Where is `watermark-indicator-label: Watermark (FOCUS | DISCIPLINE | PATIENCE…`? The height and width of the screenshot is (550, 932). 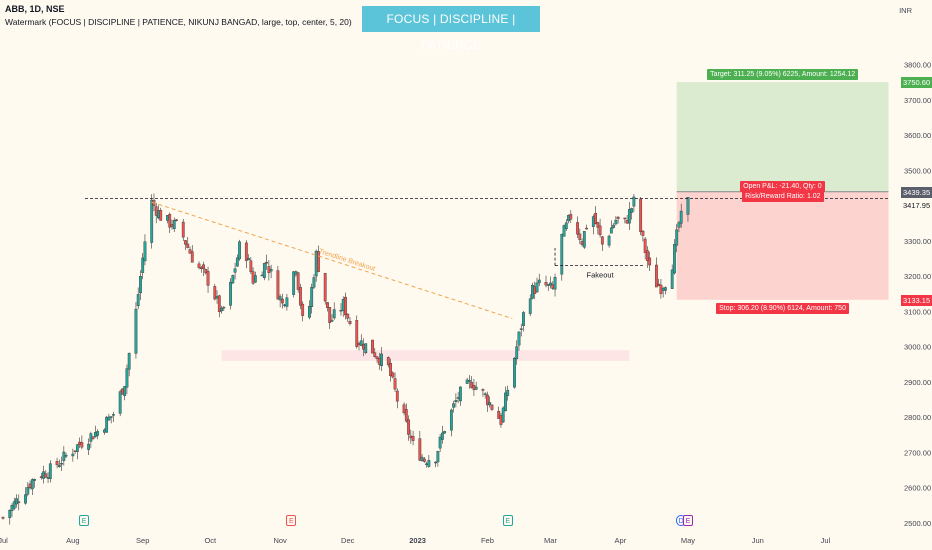 watermark-indicator-label: Watermark (FOCUS | DISCIPLINE | PATIENCE… is located at coordinates (178, 22).